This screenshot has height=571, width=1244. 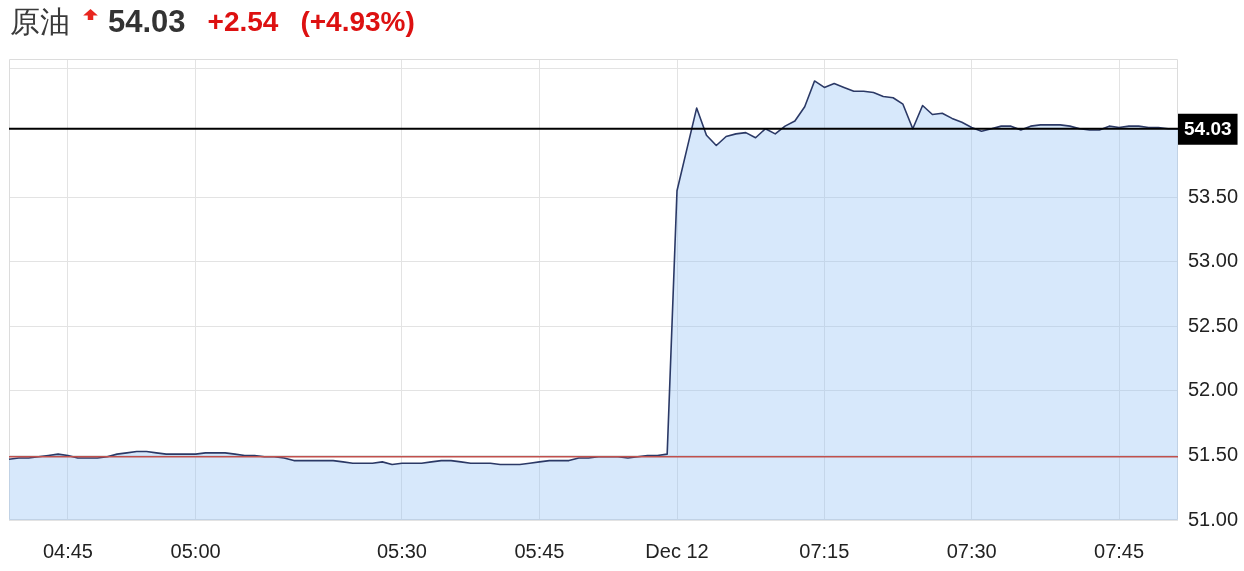 What do you see at coordinates (1119, 550) in the screenshot?
I see `x-tick-label: 07:45` at bounding box center [1119, 550].